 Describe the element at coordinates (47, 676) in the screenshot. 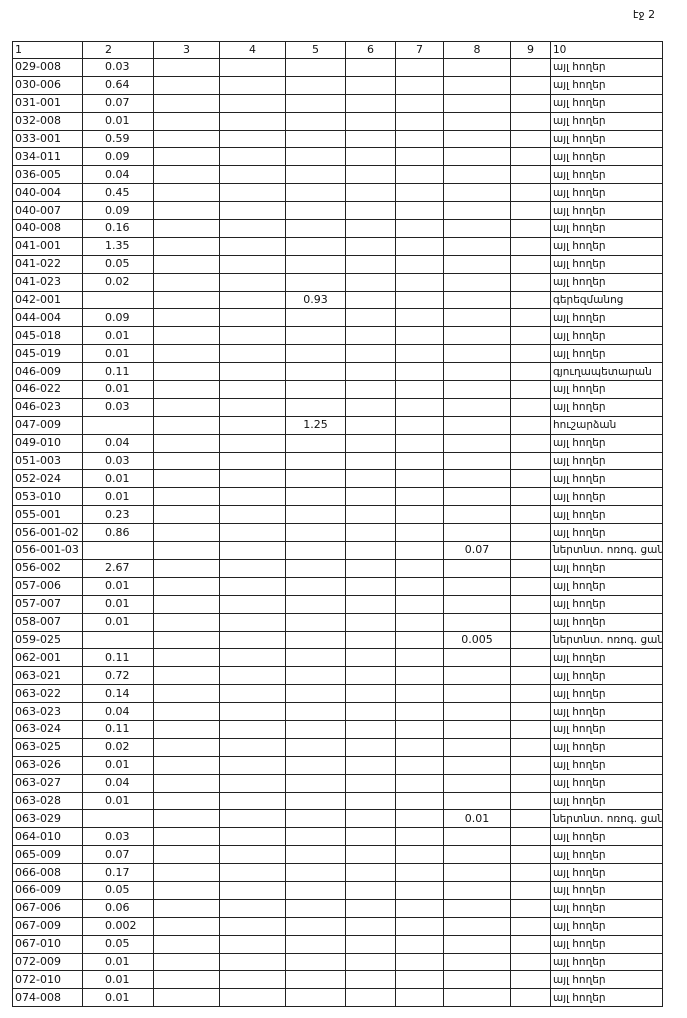

I see `table-cell: 063-021` at that location.